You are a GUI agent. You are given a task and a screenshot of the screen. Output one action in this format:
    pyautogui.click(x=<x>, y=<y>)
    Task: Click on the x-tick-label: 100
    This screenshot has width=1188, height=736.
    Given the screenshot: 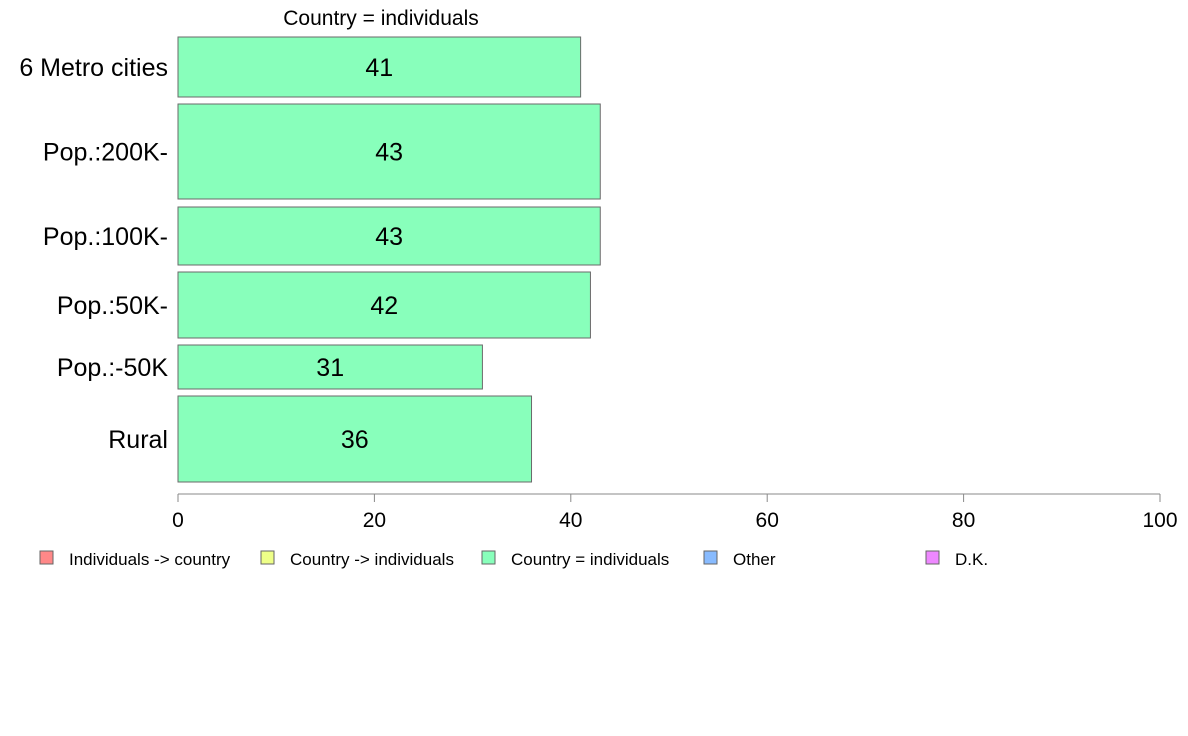 What is the action you would take?
    pyautogui.click(x=1159, y=520)
    